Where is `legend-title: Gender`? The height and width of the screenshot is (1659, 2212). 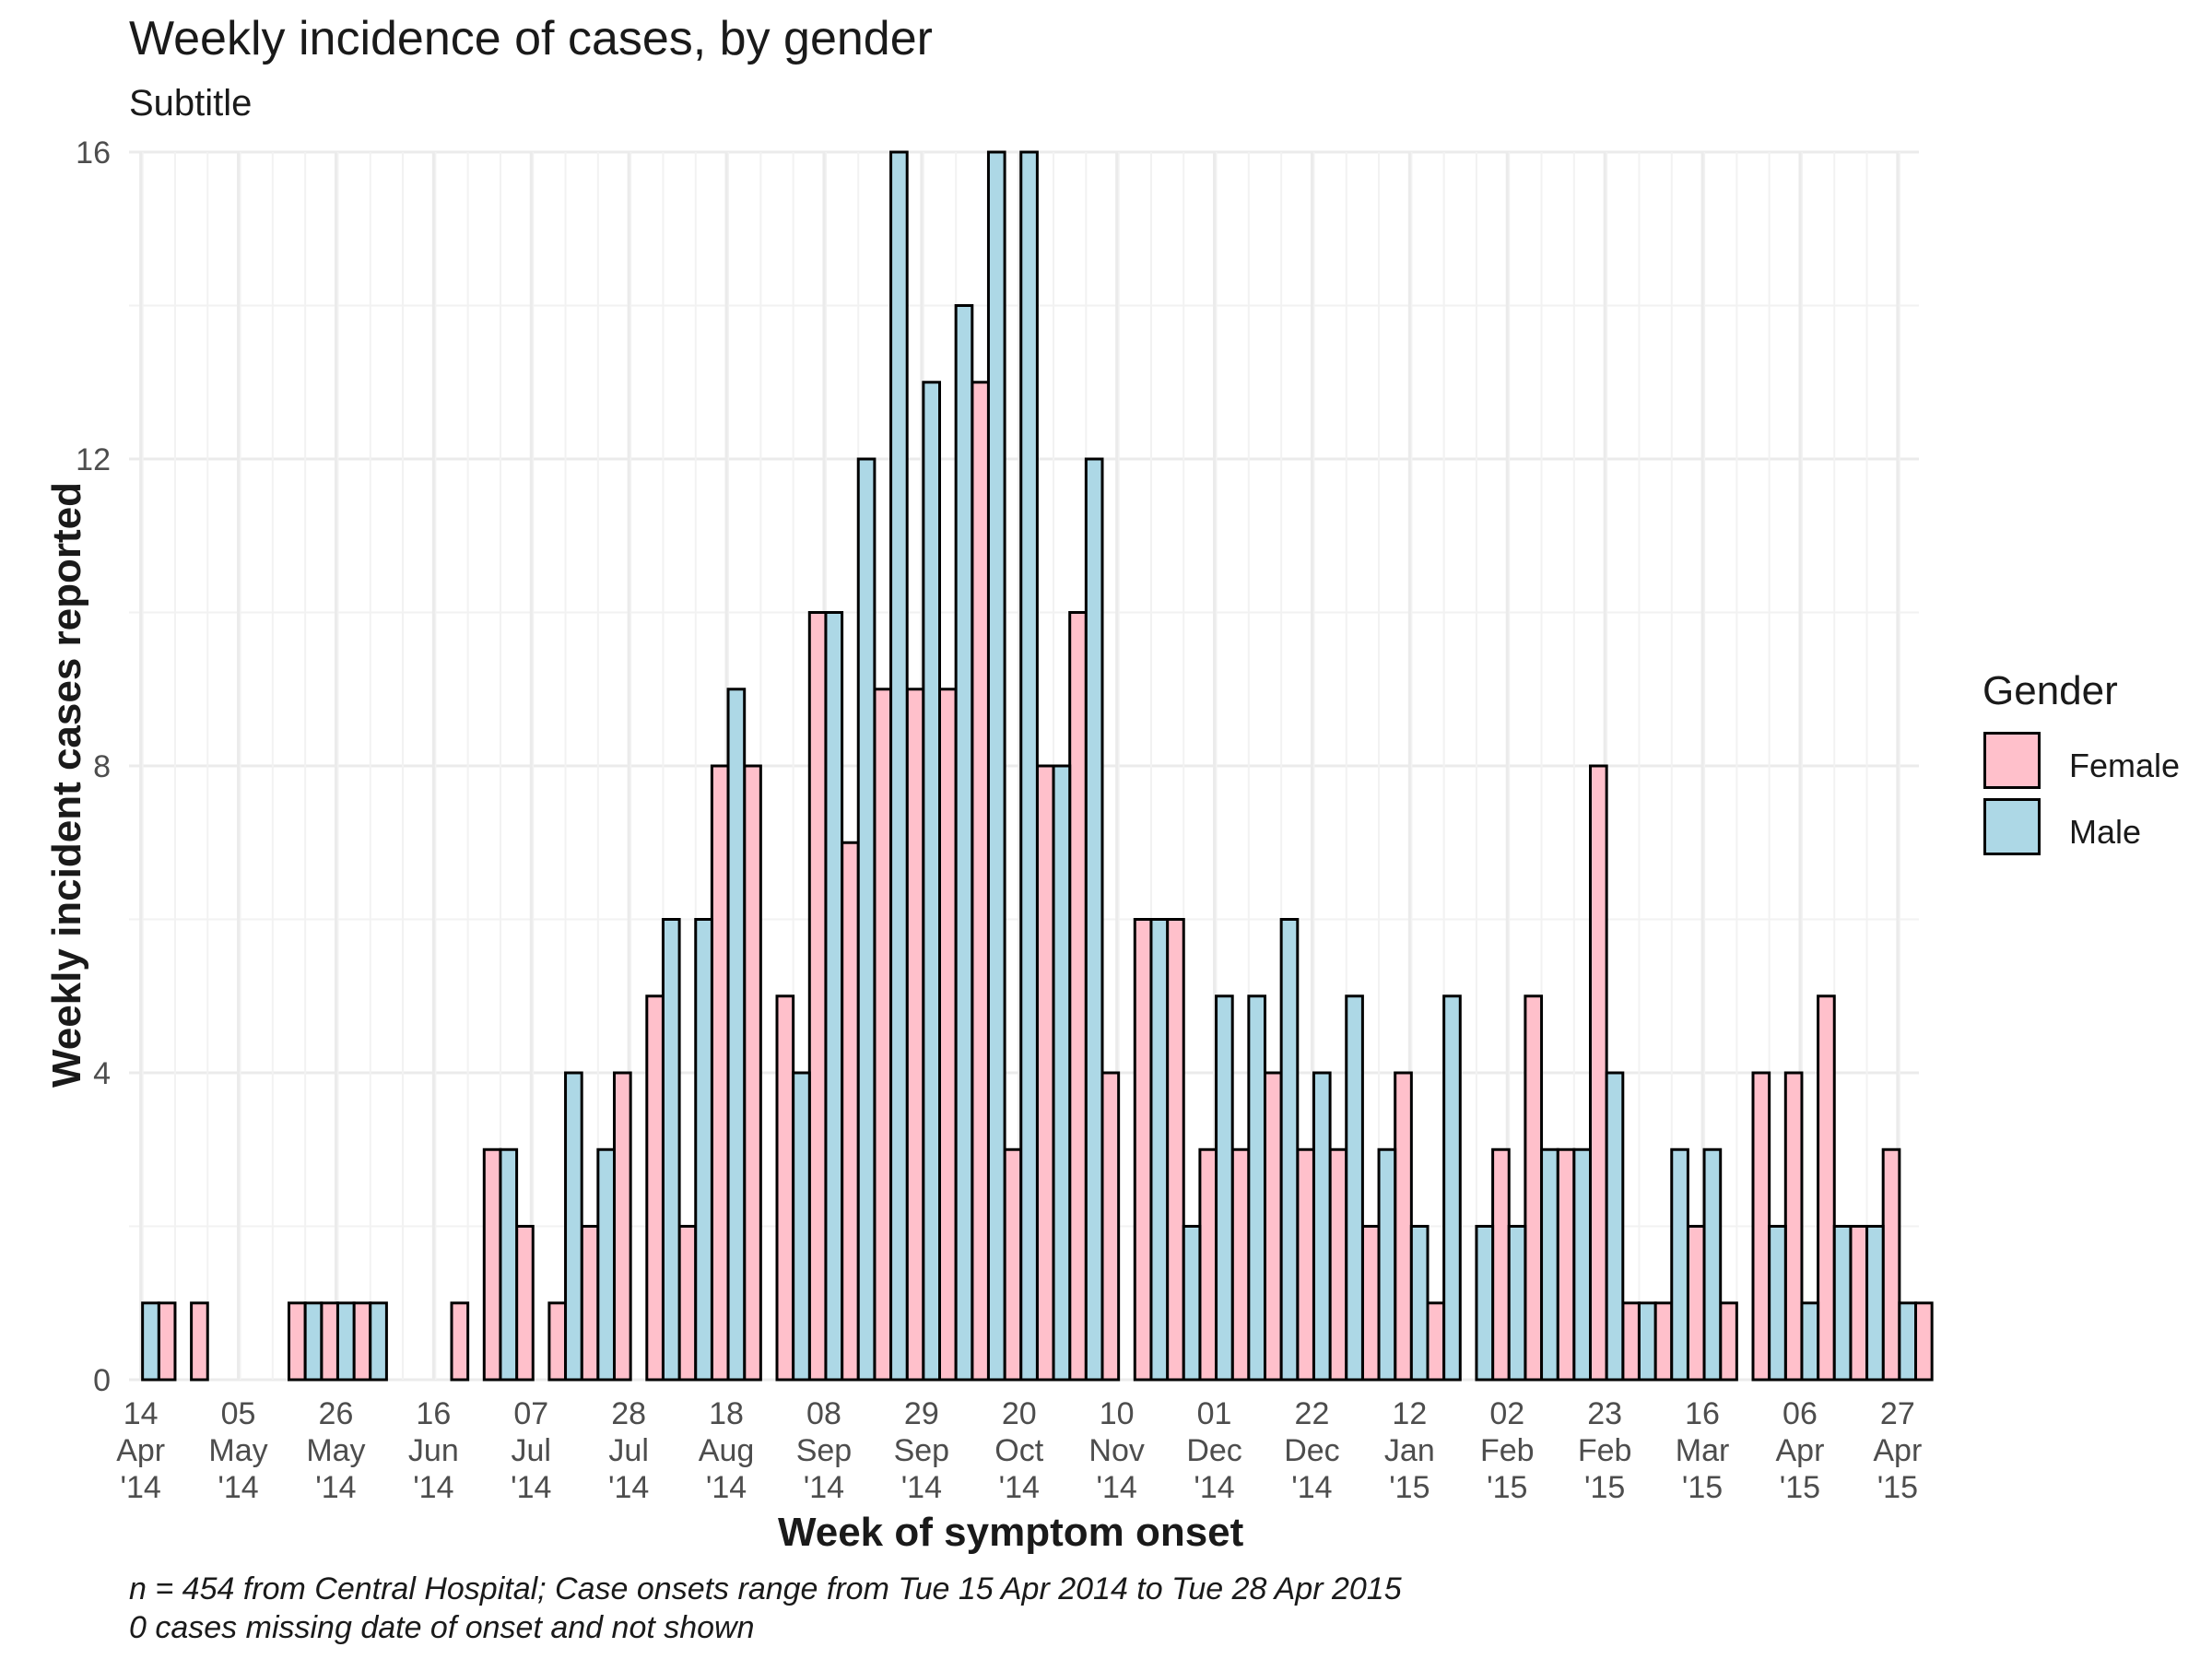 legend-title: Gender is located at coordinates (2050, 690).